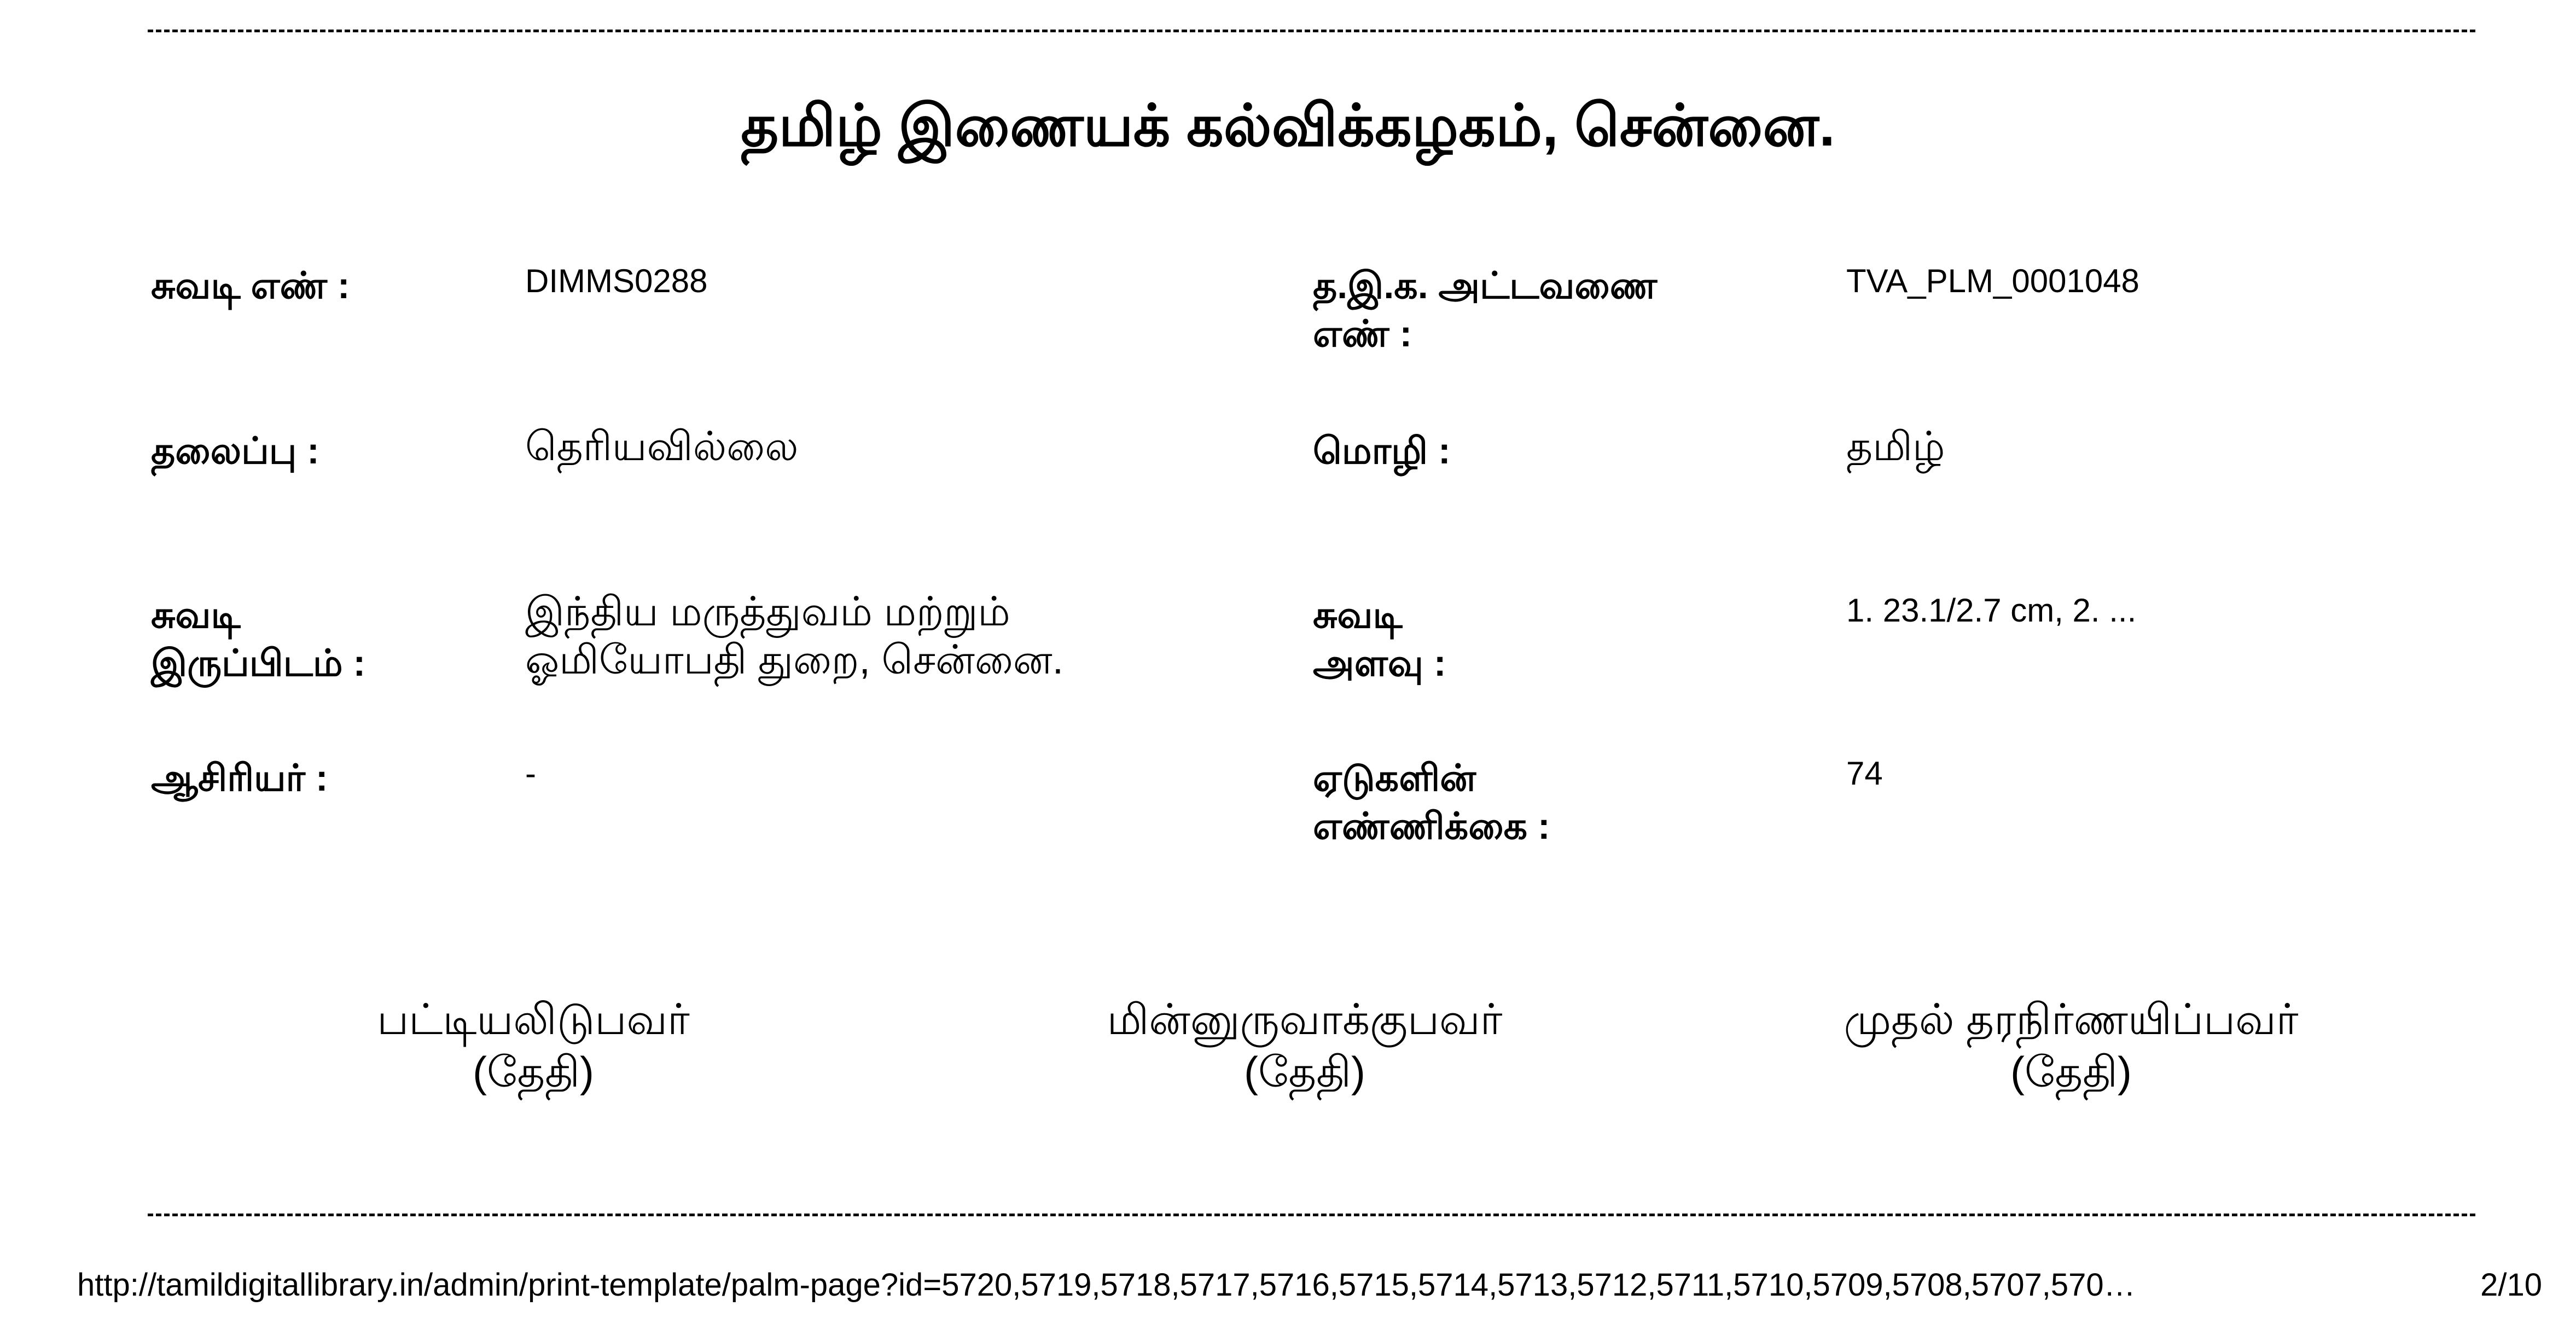  What do you see at coordinates (662, 446) in the screenshot?
I see `title-value: தெரியவில்லை` at bounding box center [662, 446].